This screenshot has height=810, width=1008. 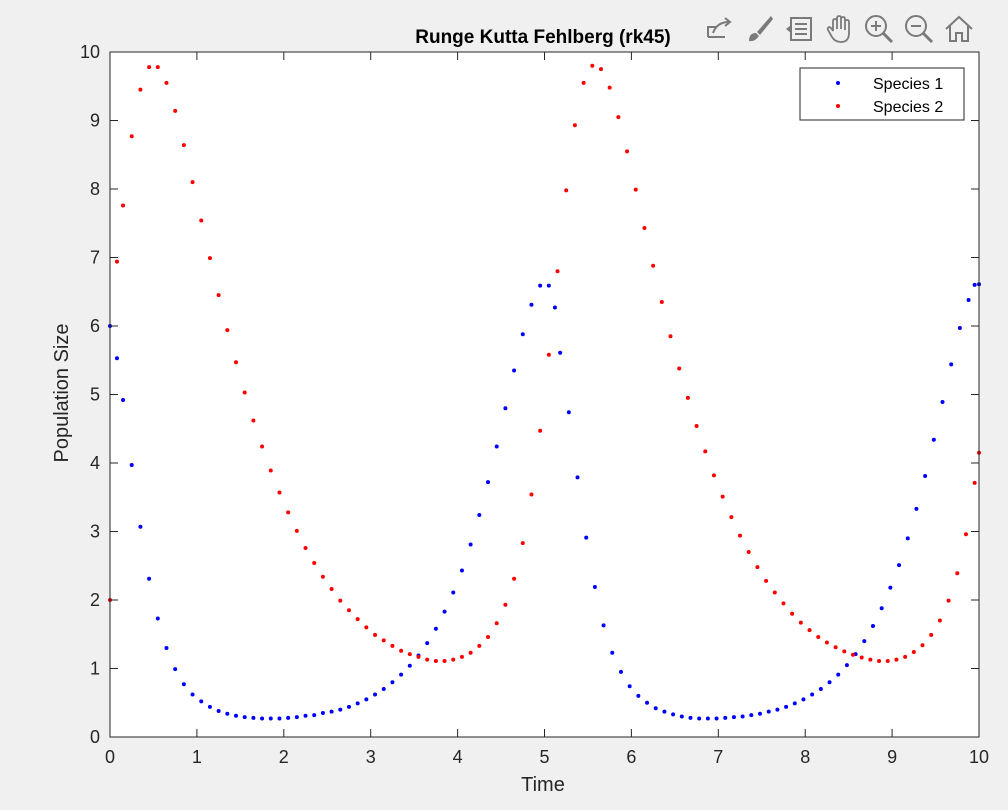 I want to click on pan-button, so click(x=839, y=29).